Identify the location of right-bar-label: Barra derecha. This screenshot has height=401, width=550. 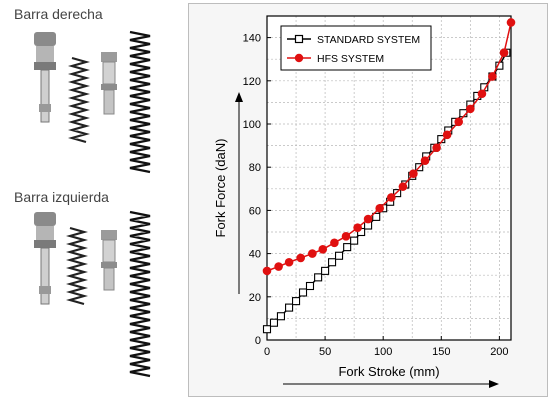
(58, 14).